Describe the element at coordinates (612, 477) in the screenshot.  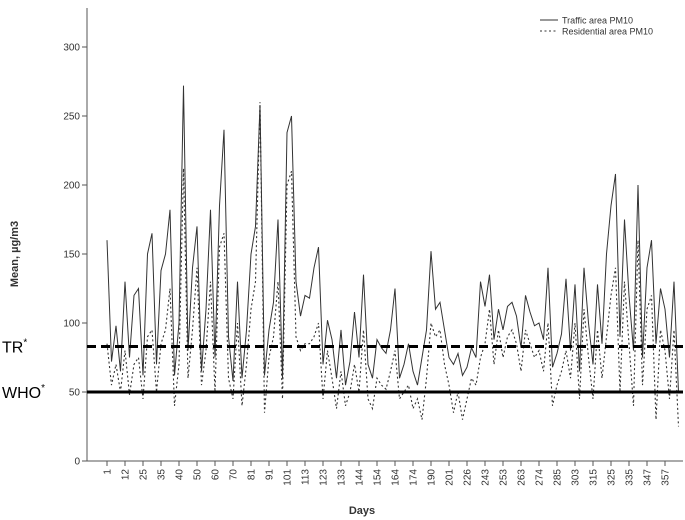
I see `x-tick-label: 325` at that location.